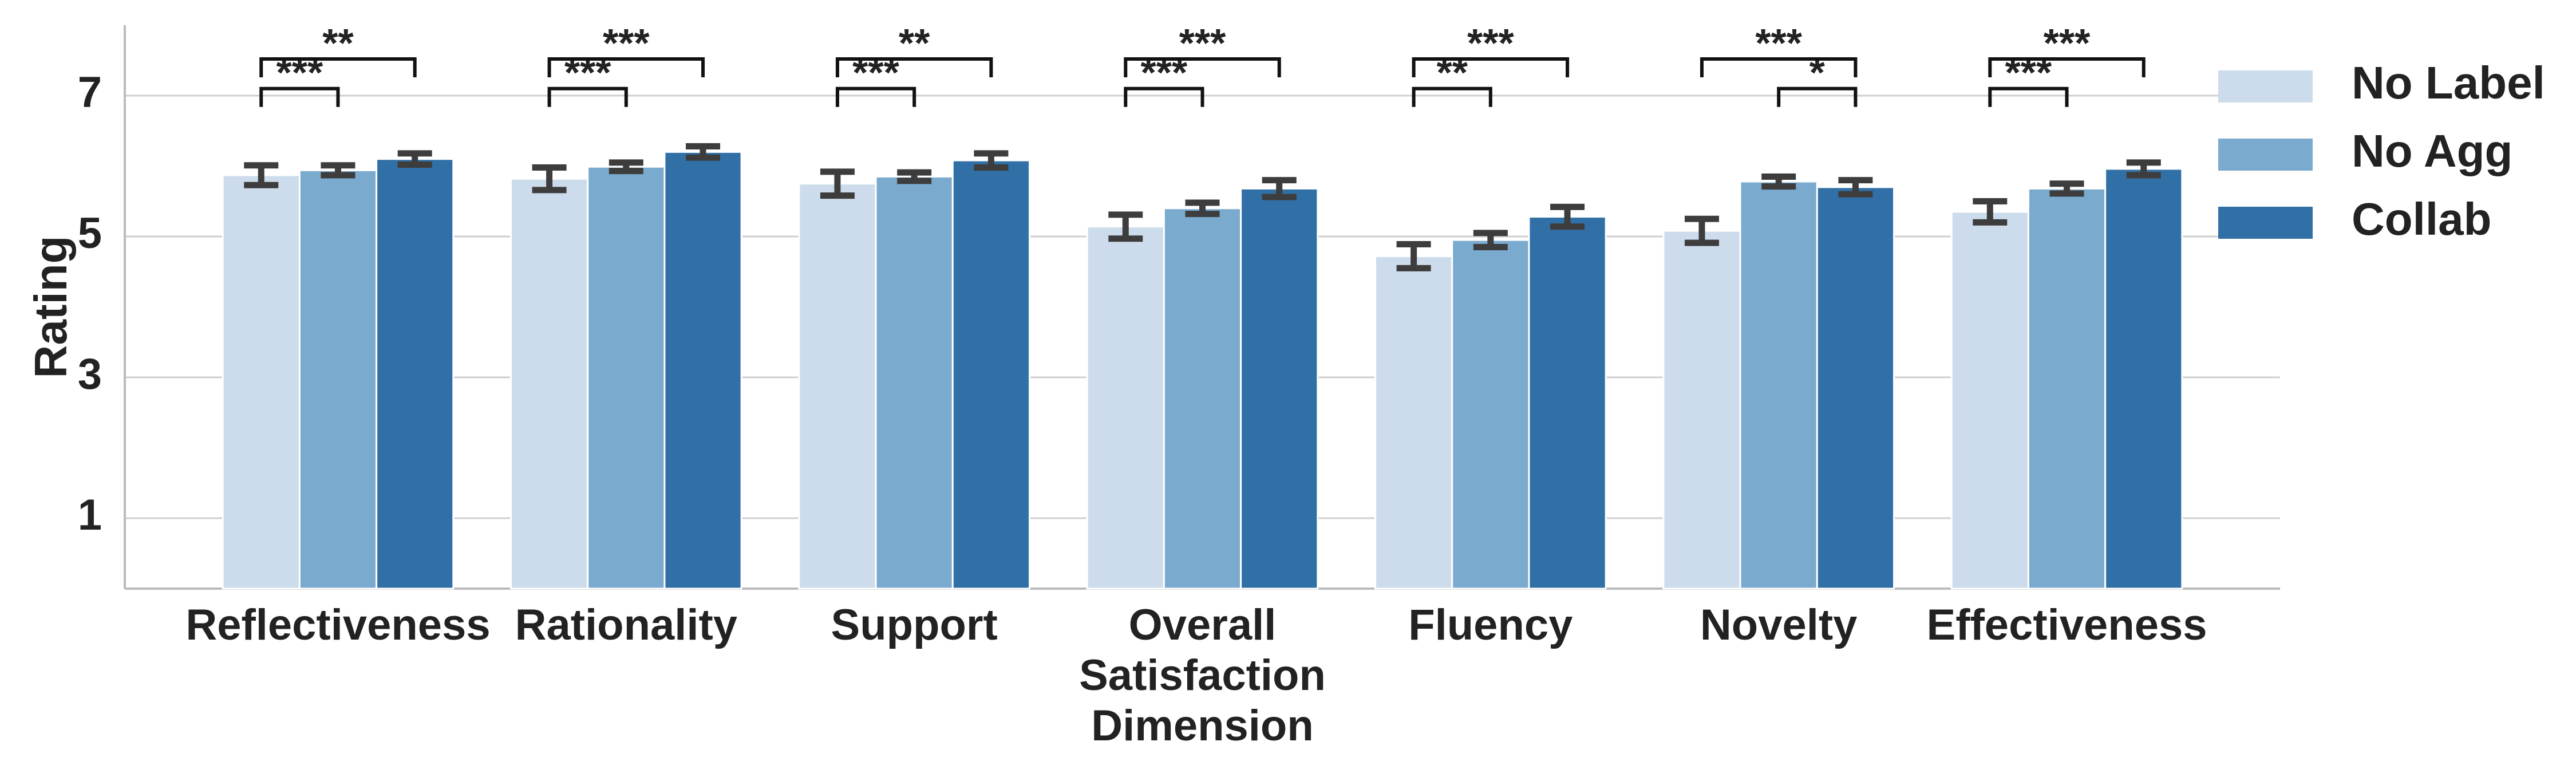 Image resolution: width=2576 pixels, height=773 pixels. Describe the element at coordinates (1490, 625) in the screenshot. I see `x-tick-label: Fluency` at that location.